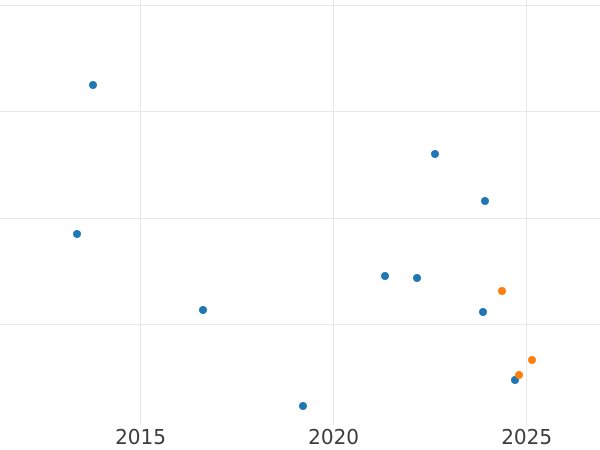 The width and height of the screenshot is (600, 450). Describe the element at coordinates (140, 437) in the screenshot. I see `x-tick-label: 2015` at that location.